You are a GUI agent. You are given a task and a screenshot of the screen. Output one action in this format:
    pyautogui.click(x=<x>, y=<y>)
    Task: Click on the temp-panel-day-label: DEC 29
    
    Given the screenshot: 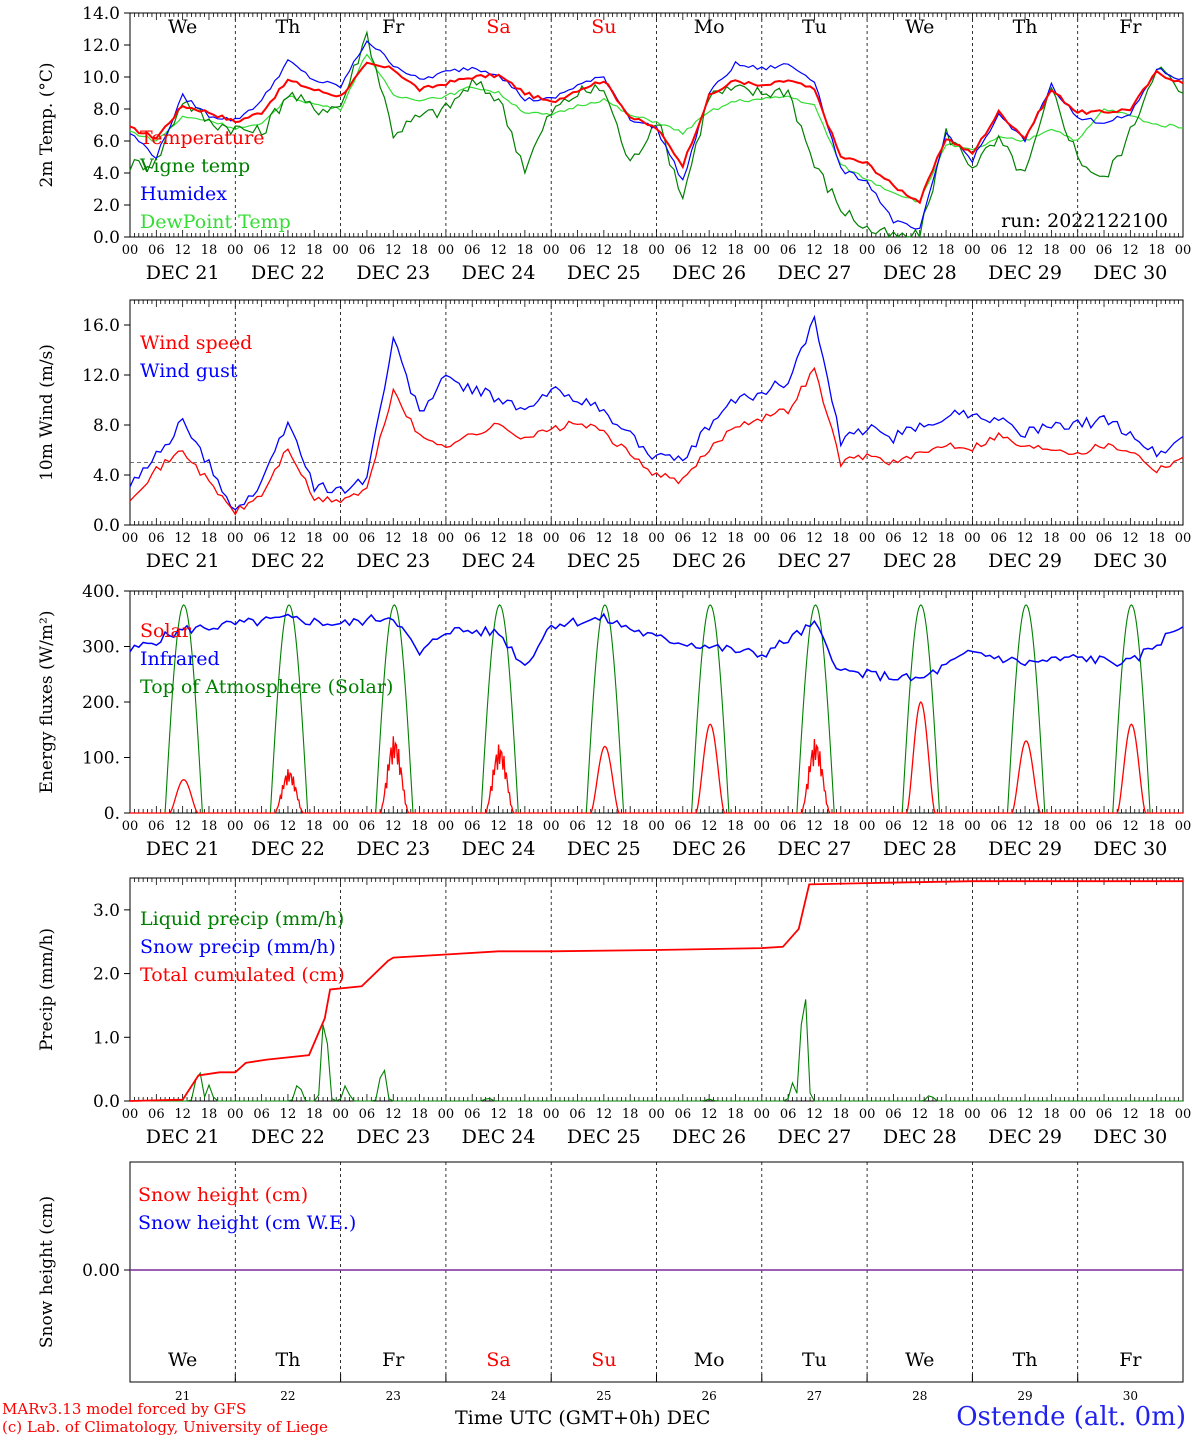 What is the action you would take?
    pyautogui.click(x=1025, y=273)
    